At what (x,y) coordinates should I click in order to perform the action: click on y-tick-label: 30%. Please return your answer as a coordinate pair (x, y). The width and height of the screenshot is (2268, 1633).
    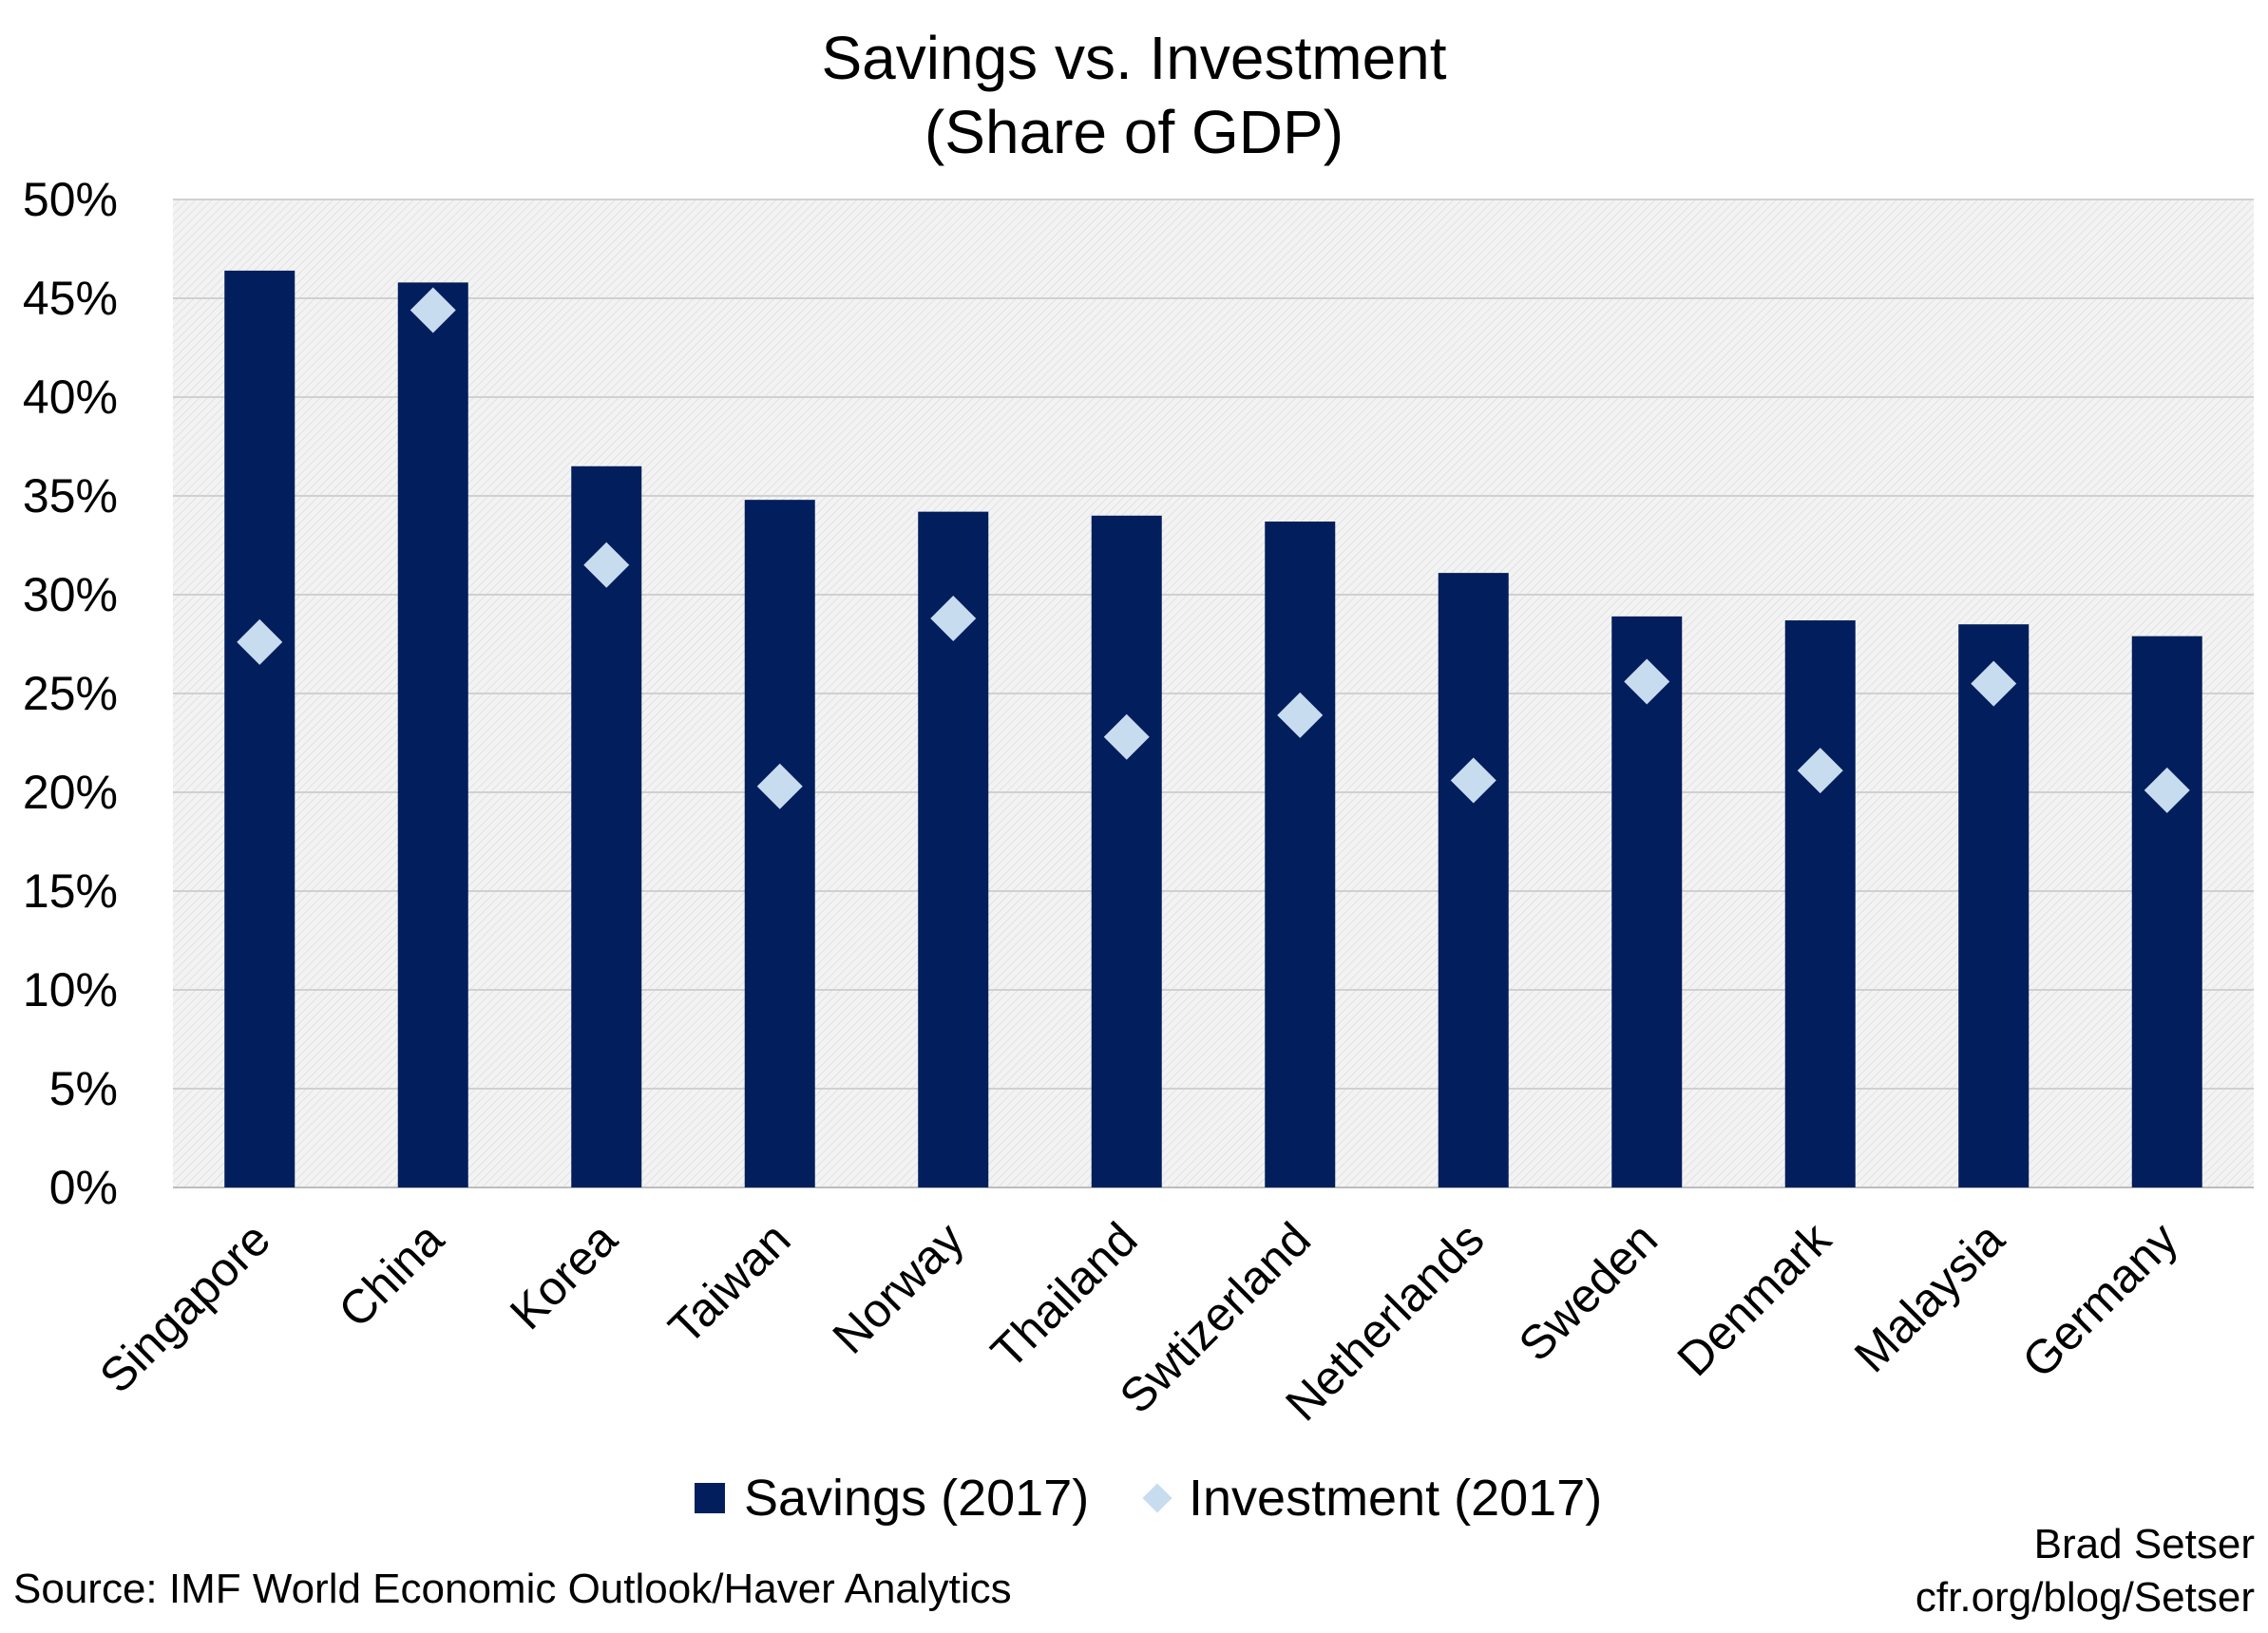
    Looking at the image, I should click on (70, 595).